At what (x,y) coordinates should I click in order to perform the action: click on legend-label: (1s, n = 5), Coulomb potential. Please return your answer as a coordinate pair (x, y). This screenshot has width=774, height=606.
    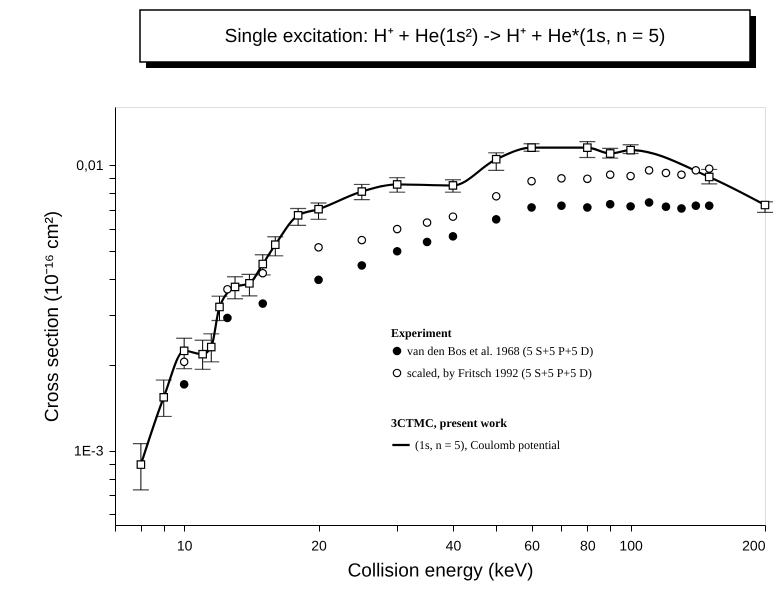
    Looking at the image, I should click on (488, 445).